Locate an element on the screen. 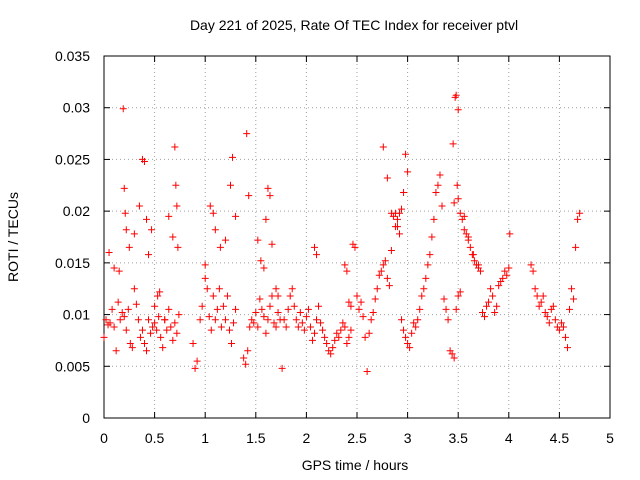 The width and height of the screenshot is (640, 480). y-tick-label: 0.01 is located at coordinates (76, 315).